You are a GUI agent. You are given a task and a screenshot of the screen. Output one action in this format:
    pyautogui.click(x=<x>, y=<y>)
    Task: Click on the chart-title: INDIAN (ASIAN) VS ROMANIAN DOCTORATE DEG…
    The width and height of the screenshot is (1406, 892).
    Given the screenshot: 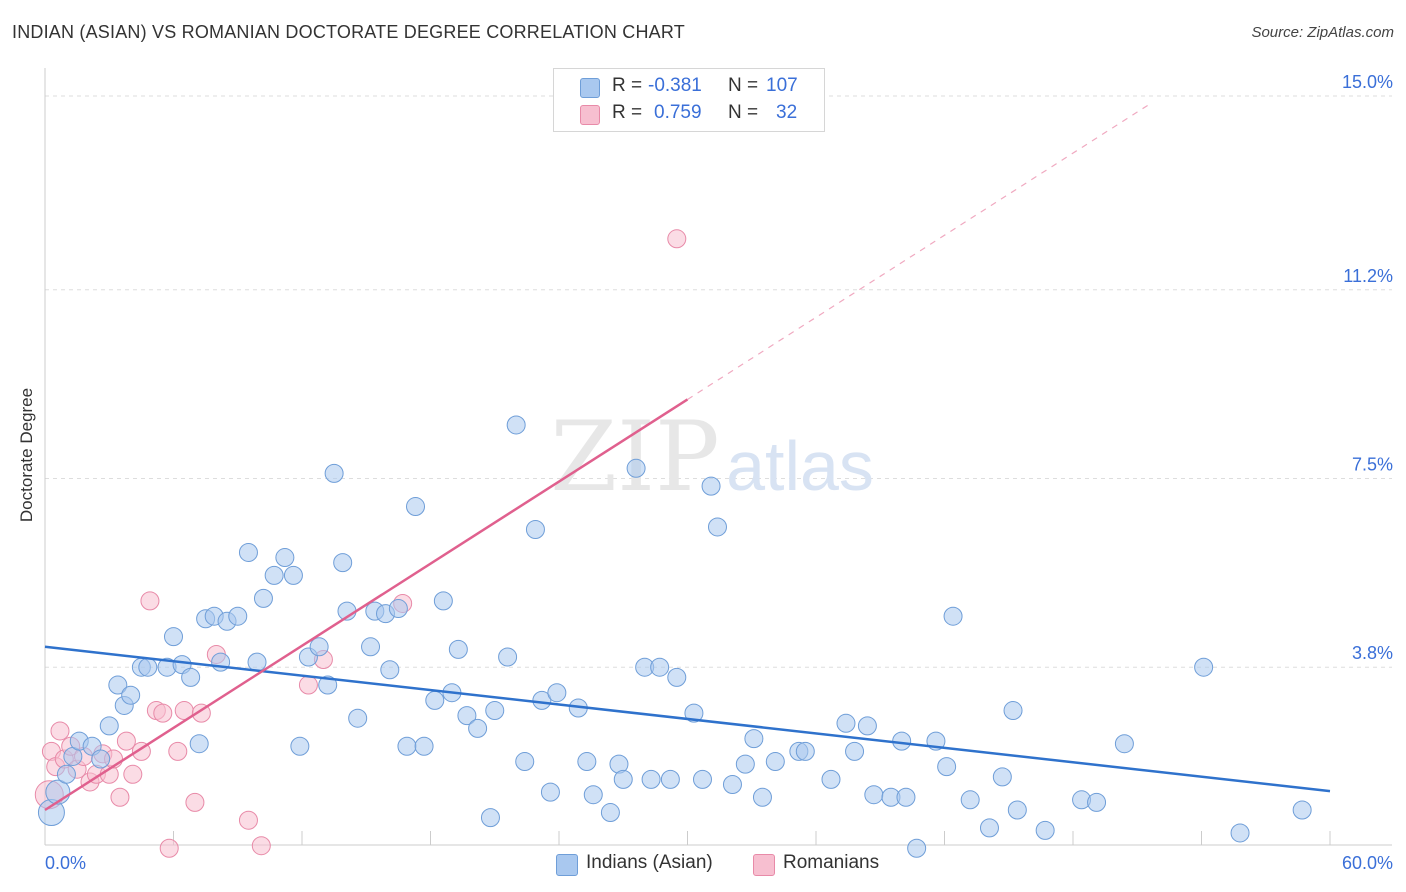 What is the action you would take?
    pyautogui.click(x=348, y=32)
    